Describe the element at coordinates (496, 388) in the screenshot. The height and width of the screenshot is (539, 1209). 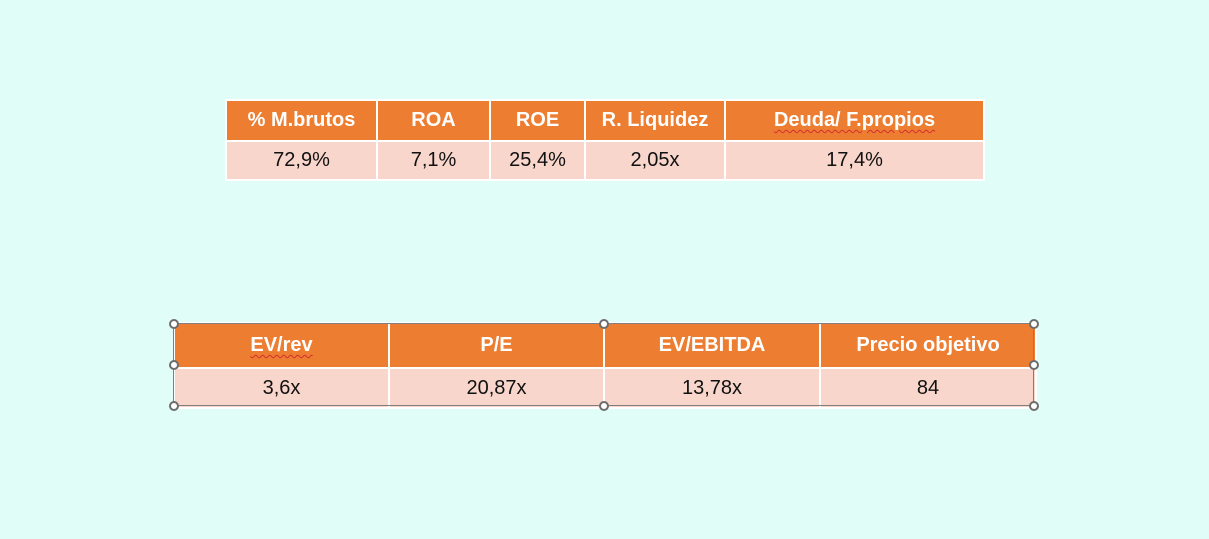
I see `value-cell-pe: 20,87x` at that location.